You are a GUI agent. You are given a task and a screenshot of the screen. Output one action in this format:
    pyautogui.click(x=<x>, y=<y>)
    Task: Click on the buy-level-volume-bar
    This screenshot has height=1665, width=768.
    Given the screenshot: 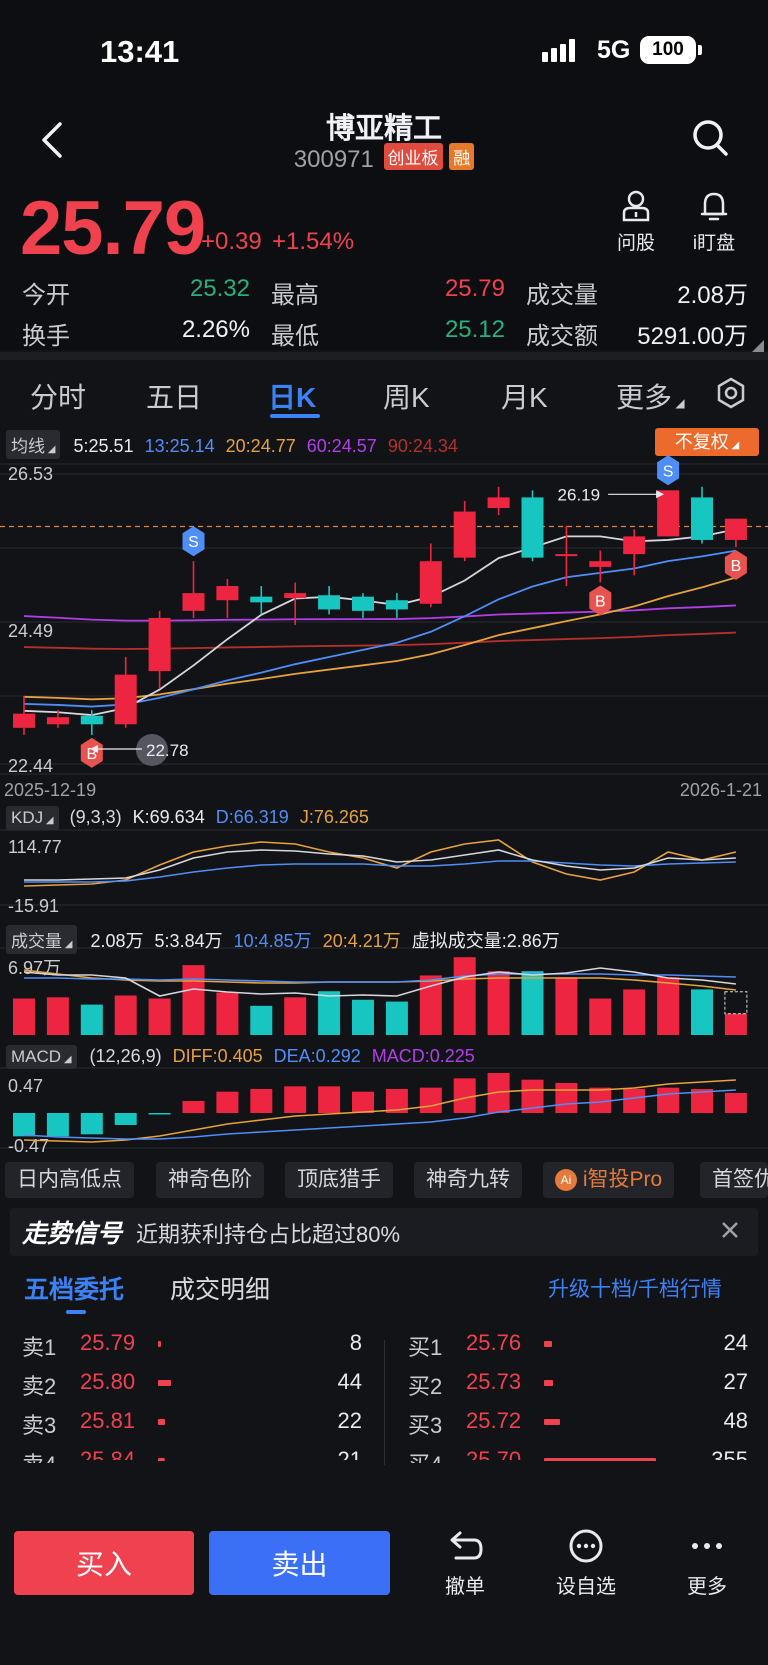 What is the action you would take?
    pyautogui.click(x=552, y=1422)
    